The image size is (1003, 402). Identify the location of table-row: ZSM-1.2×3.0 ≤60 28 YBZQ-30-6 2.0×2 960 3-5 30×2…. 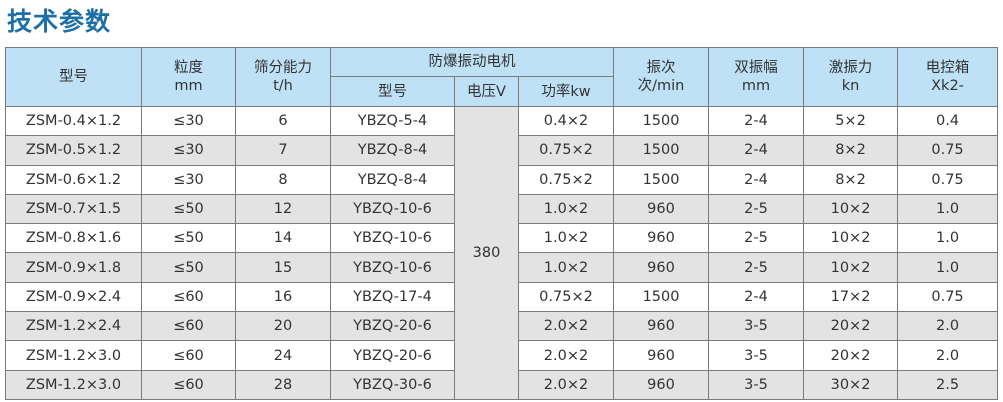
(502, 384).